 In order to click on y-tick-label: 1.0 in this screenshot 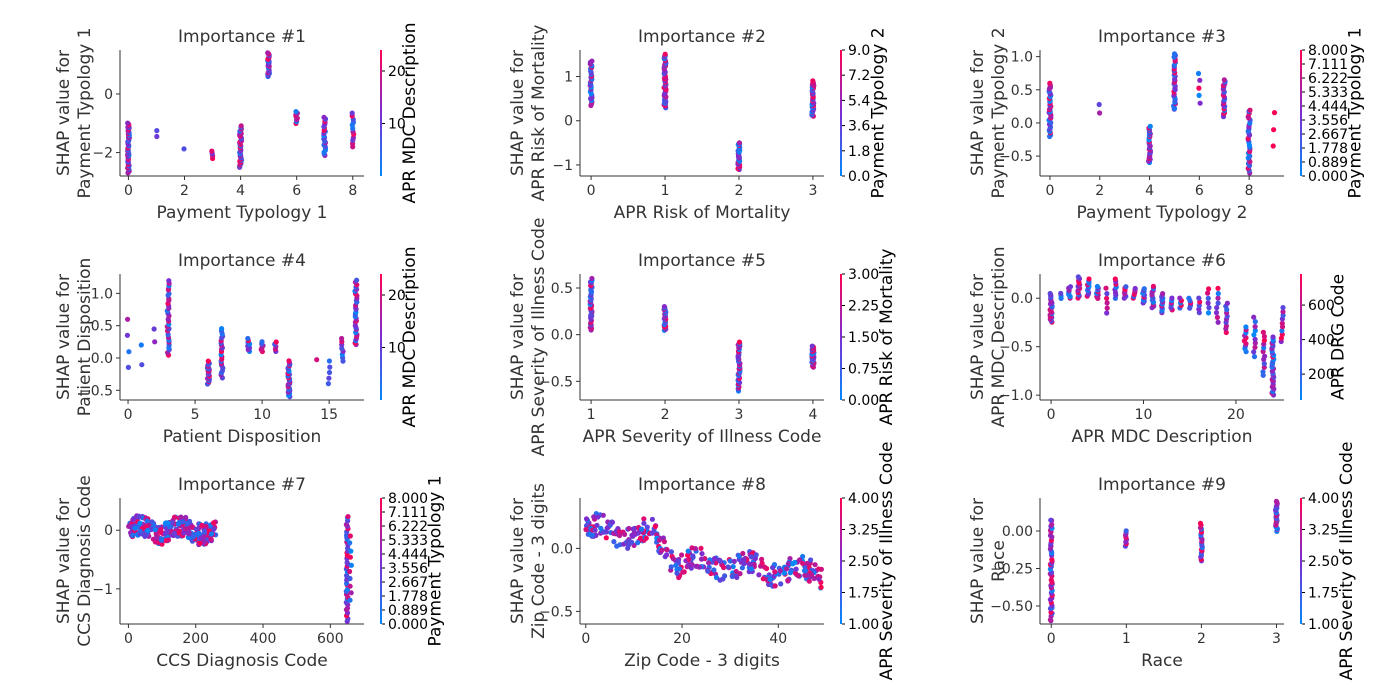, I will do `click(1022, 58)`.